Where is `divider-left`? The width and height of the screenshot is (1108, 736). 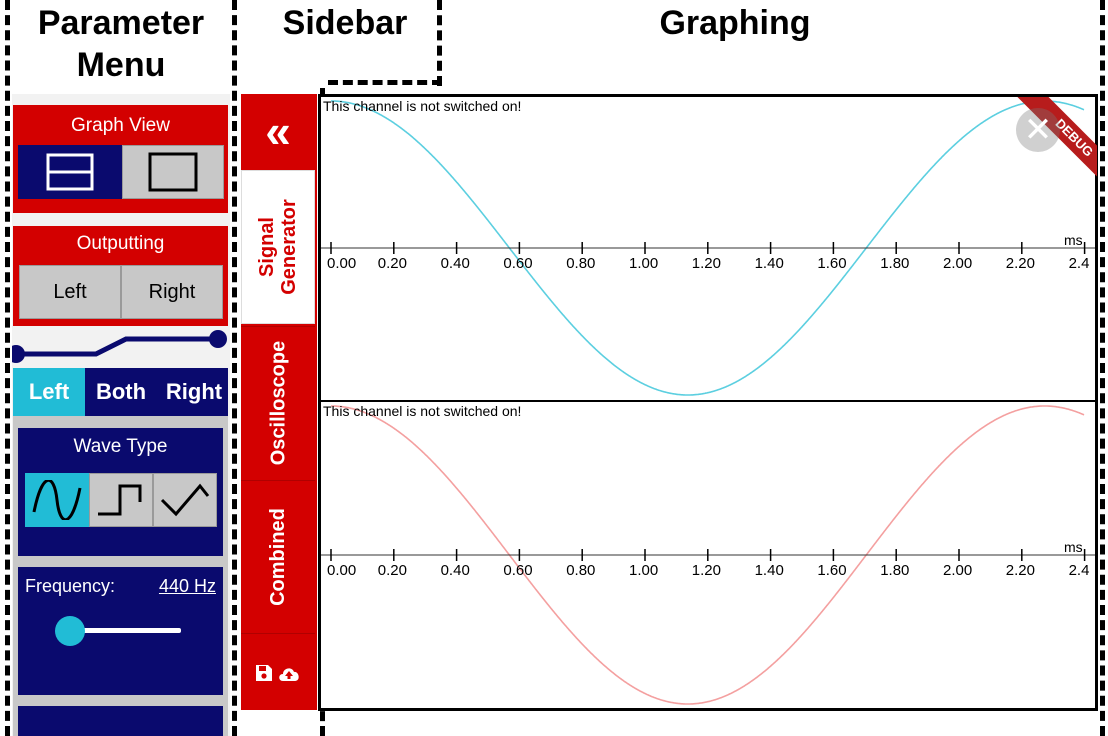 divider-left is located at coordinates (7, 368).